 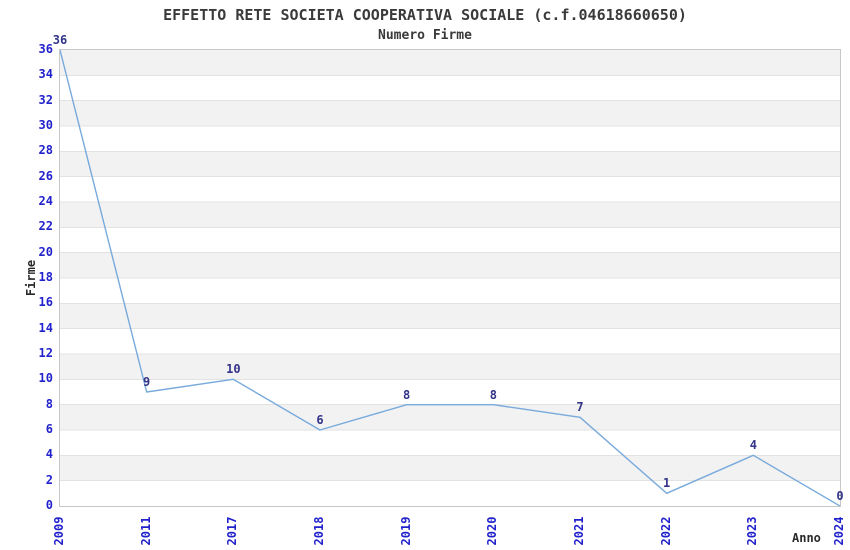 What do you see at coordinates (45, 378) in the screenshot?
I see `y-tick-label: 10` at bounding box center [45, 378].